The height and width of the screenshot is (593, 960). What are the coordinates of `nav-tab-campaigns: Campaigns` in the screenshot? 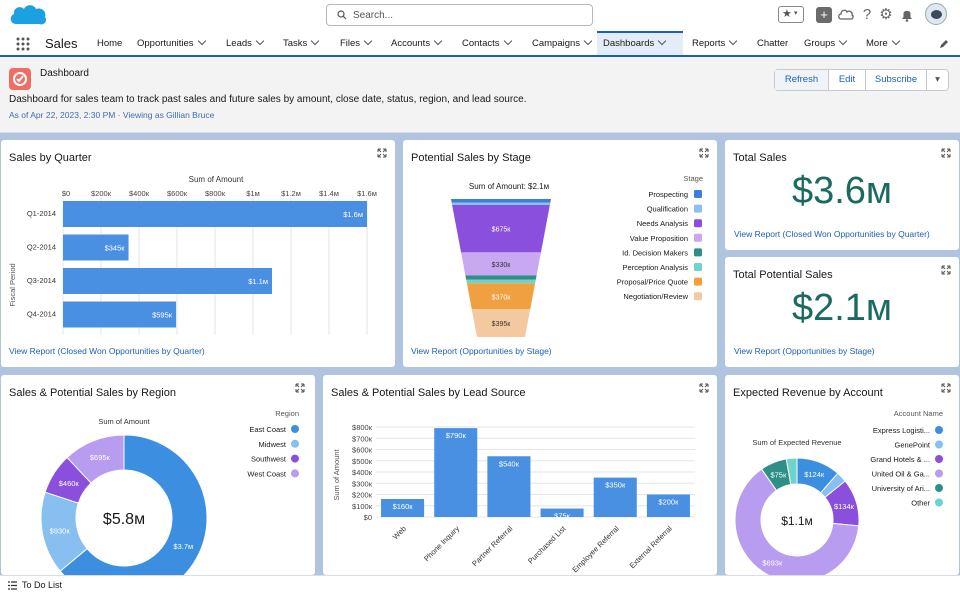 It's located at (562, 43).